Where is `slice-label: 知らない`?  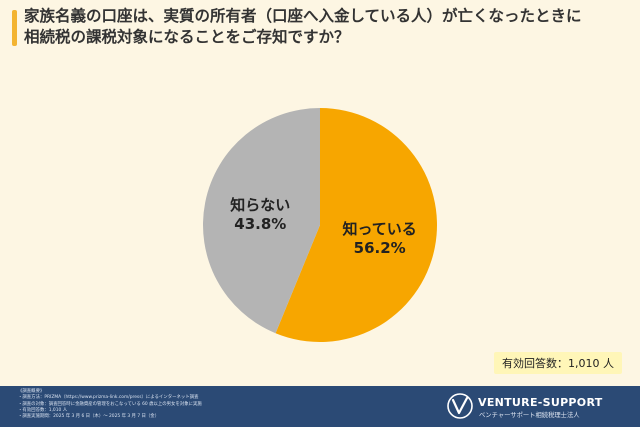 slice-label: 知らない is located at coordinates (260, 205).